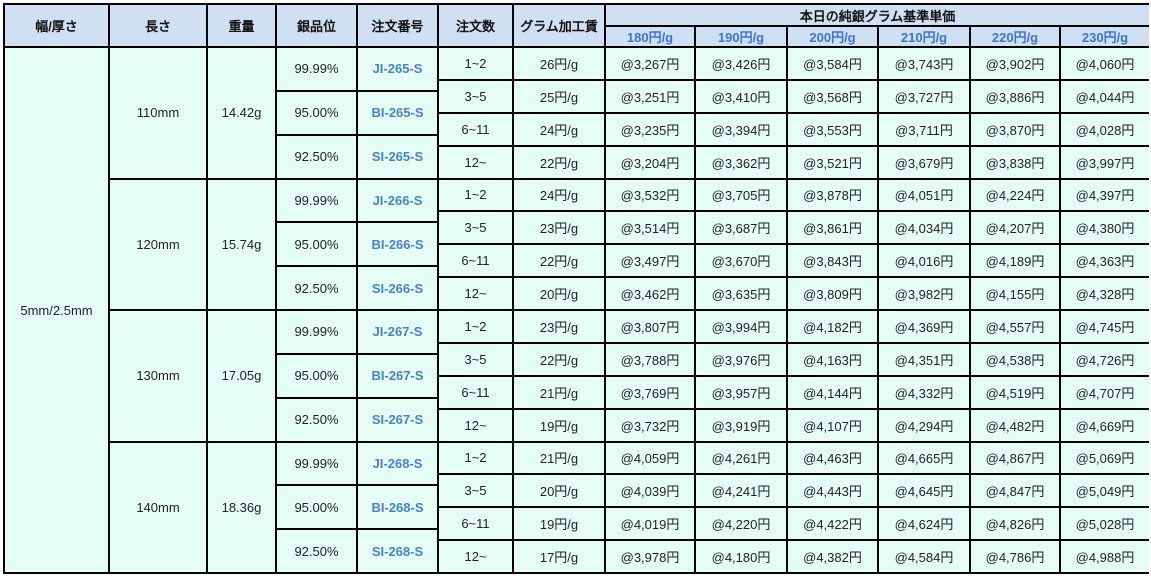  What do you see at coordinates (158, 507) in the screenshot?
I see `length-cell: 140mm` at bounding box center [158, 507].